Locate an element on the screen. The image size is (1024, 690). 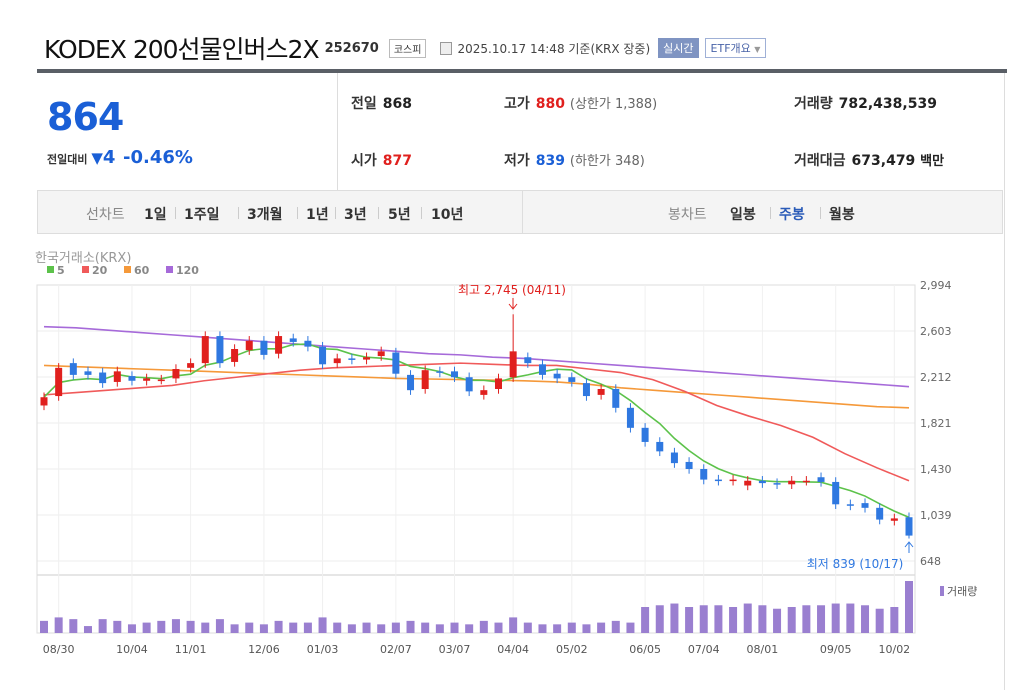
legend-label-60: 60 is located at coordinates (142, 270).